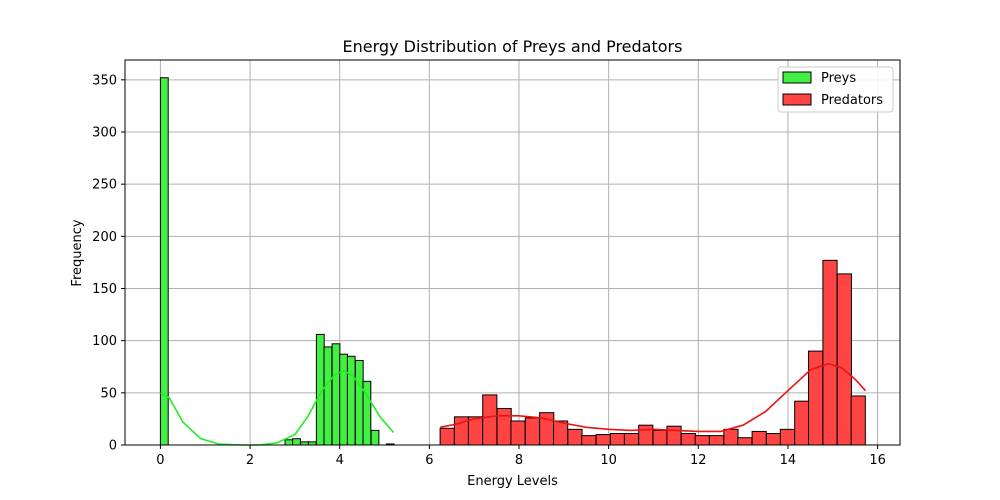  Describe the element at coordinates (852, 100) in the screenshot. I see `legend-label-predators: Predators` at that location.